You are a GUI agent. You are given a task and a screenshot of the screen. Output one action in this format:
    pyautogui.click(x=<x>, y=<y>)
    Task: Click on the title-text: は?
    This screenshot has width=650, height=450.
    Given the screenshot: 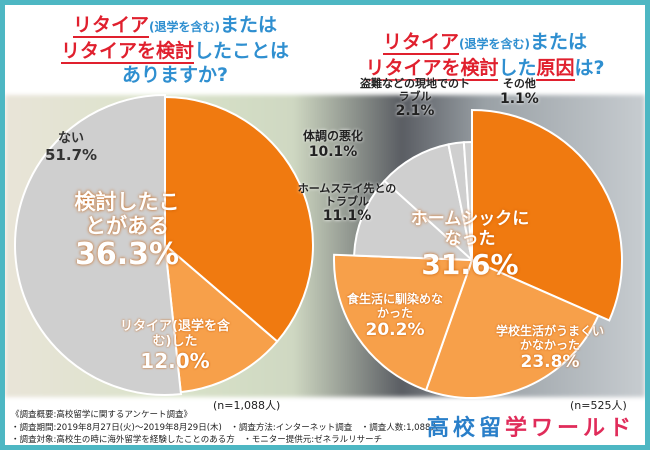 What is the action you would take?
    pyautogui.click(x=589, y=68)
    